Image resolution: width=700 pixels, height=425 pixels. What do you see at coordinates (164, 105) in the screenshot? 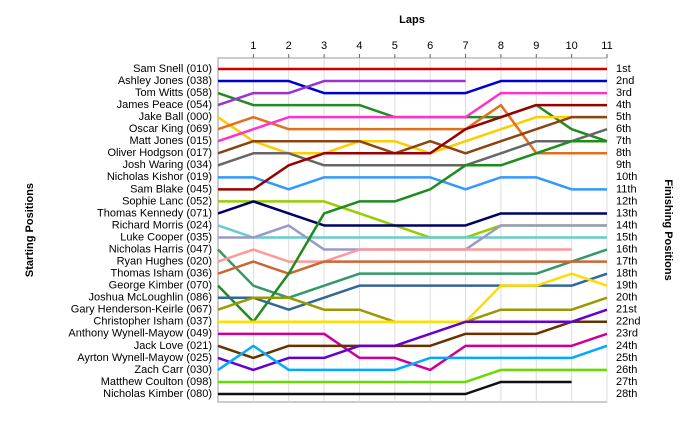
I see `series-label: James Peace (054)` at bounding box center [164, 105].